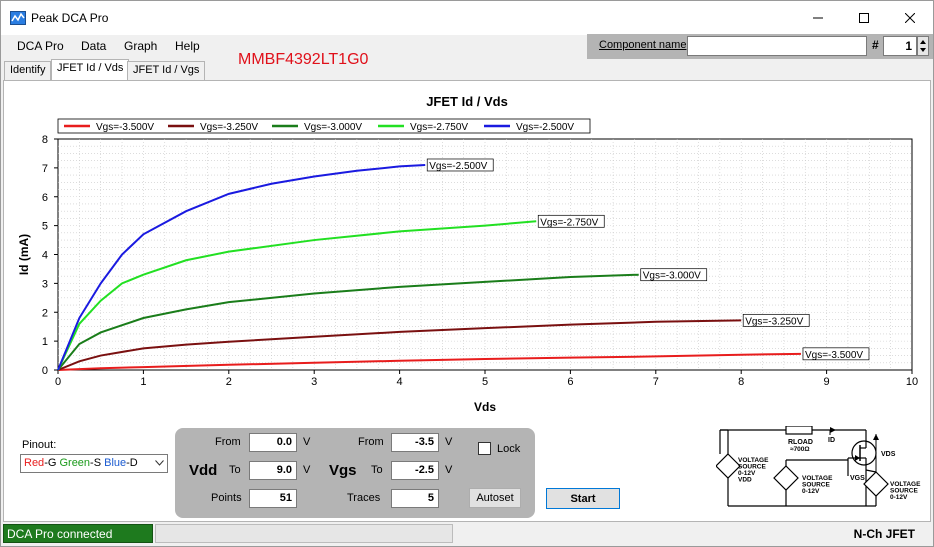 The height and width of the screenshot is (547, 934). Describe the element at coordinates (545, 127) in the screenshot. I see `legend-entry: Vgs=-2.500V` at that location.